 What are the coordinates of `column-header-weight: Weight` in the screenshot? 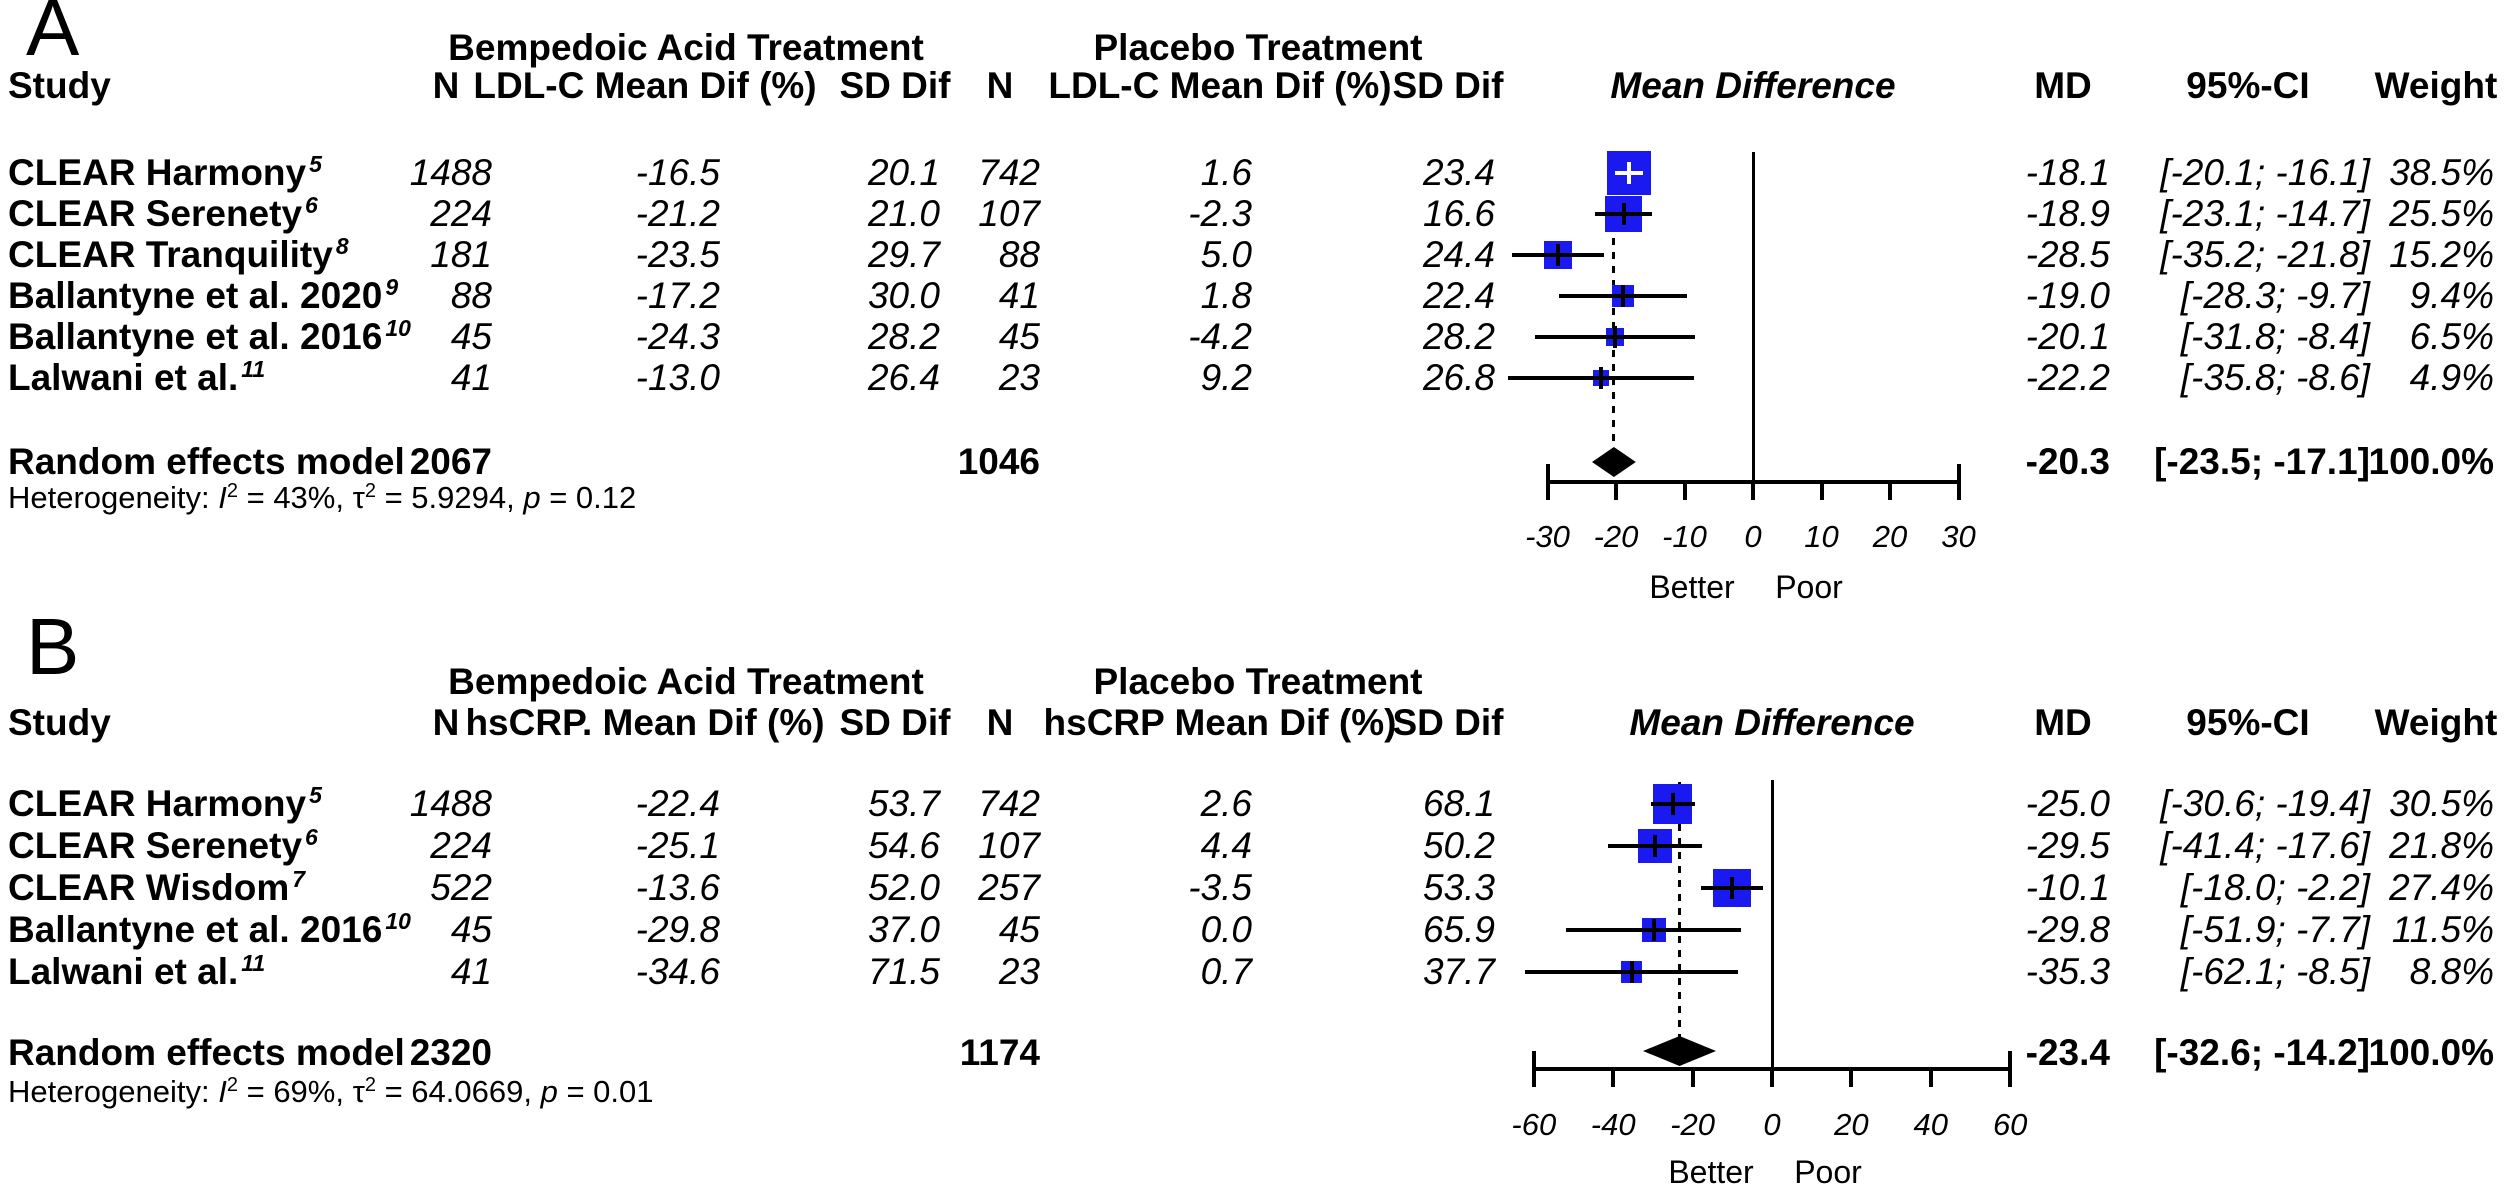 It's located at (2436, 85).